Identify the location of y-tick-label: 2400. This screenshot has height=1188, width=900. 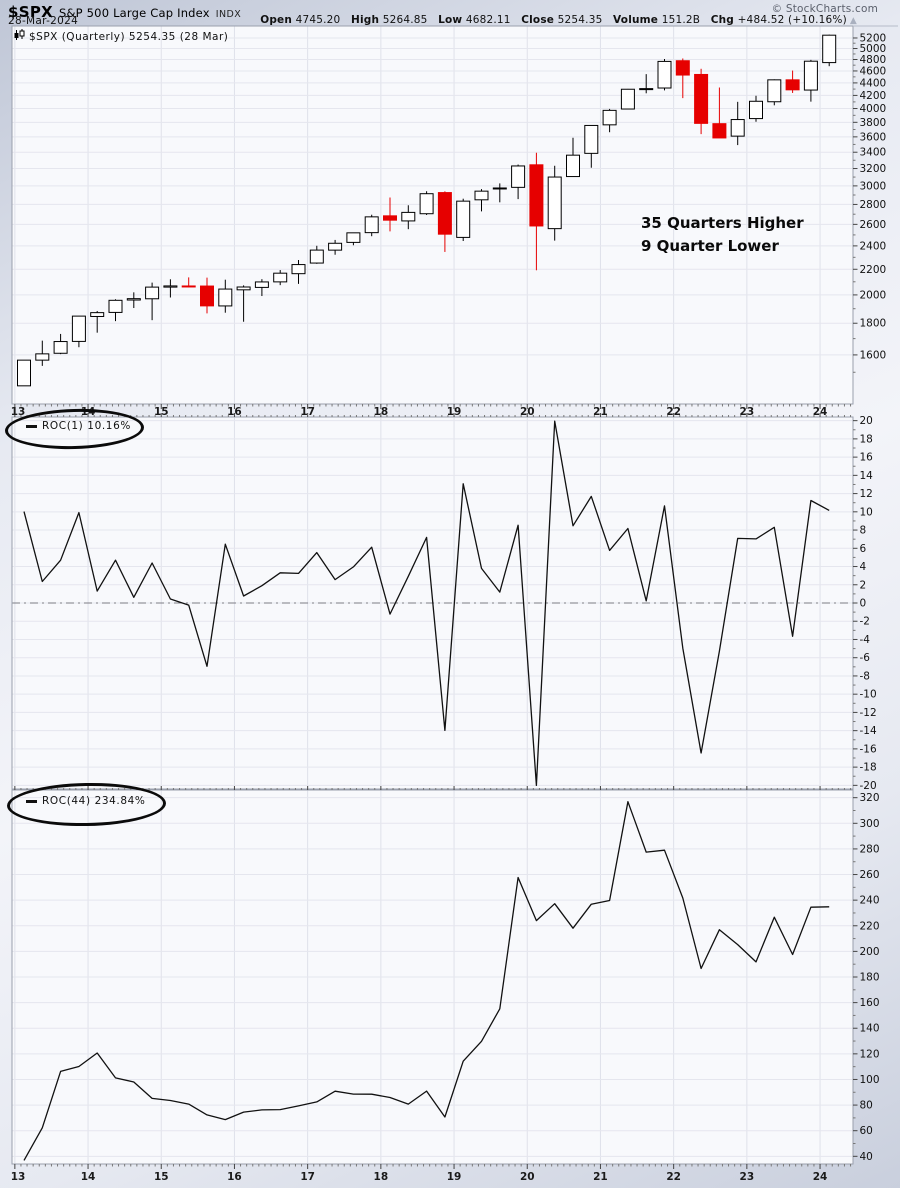
(873, 246).